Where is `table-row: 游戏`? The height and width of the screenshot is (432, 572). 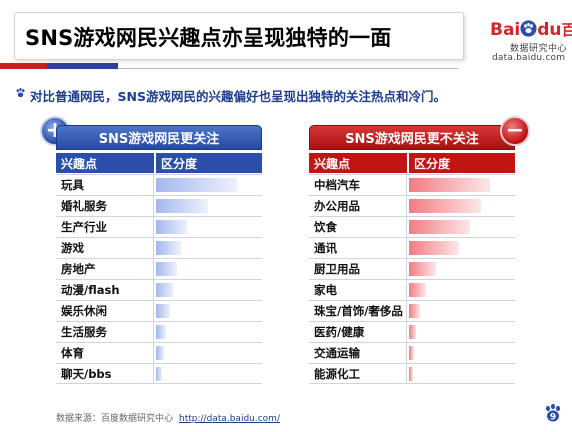 table-row: 游戏 is located at coordinates (159, 247).